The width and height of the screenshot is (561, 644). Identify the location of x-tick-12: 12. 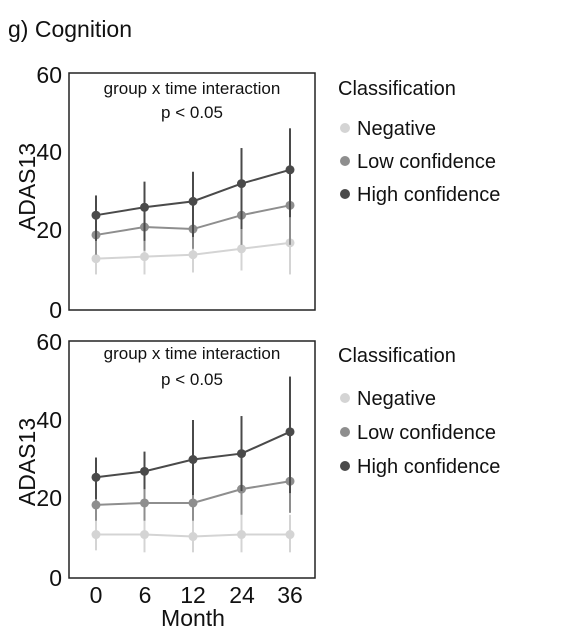
(193, 595).